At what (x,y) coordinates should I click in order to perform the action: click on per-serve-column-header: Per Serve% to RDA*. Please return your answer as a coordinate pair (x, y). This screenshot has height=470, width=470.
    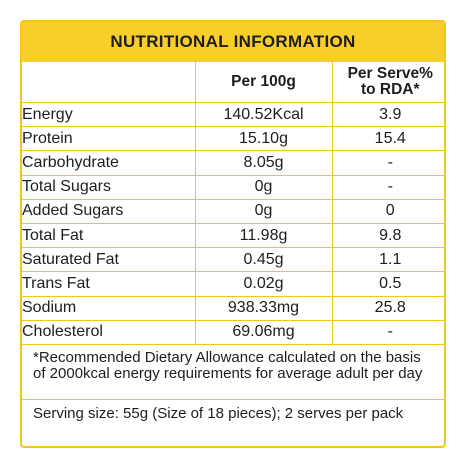
    Looking at the image, I should click on (387, 82).